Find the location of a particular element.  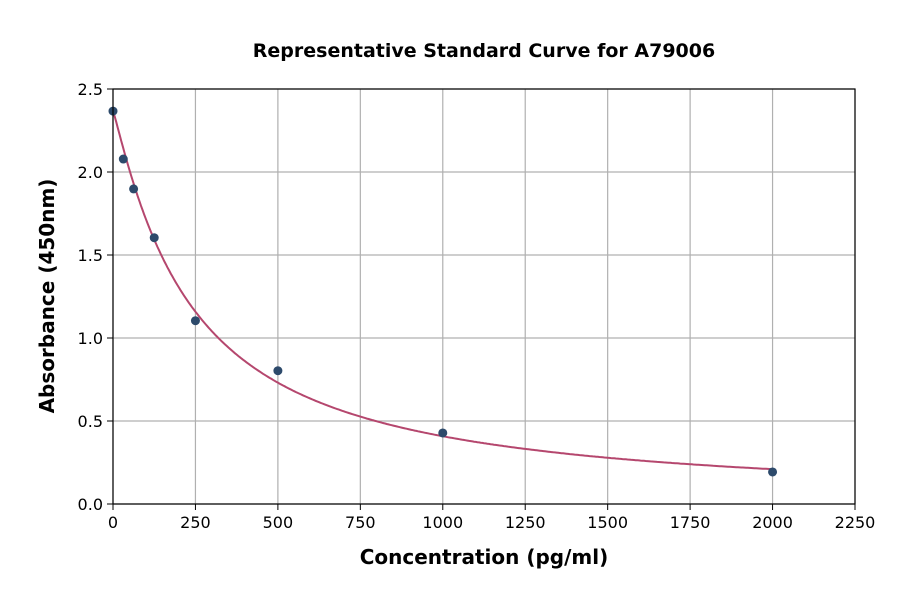

x-tick-label: 1250 is located at coordinates (525, 522).